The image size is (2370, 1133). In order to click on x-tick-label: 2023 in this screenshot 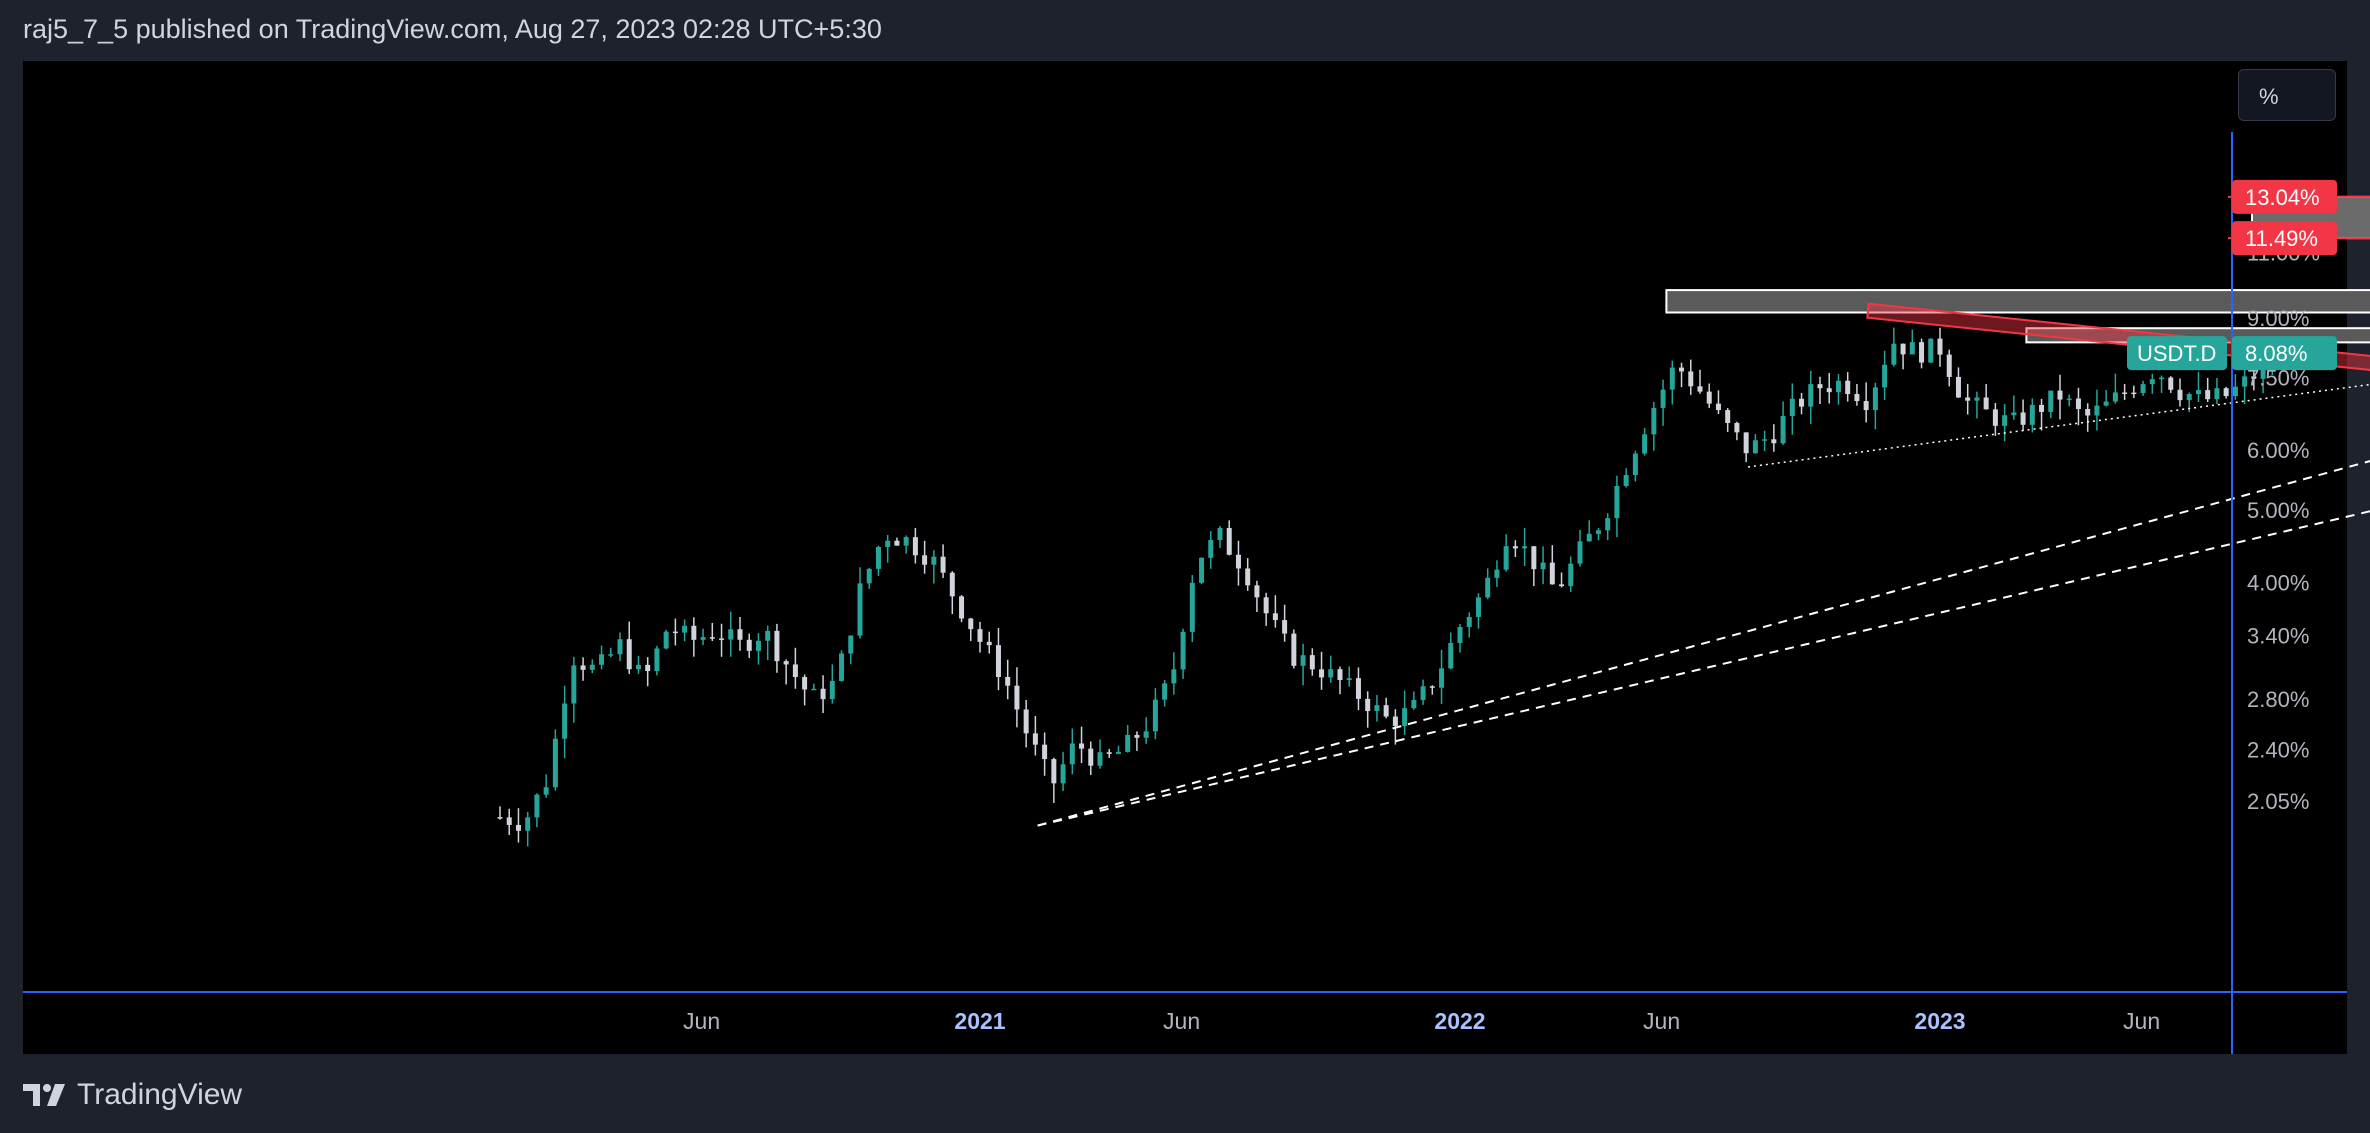, I will do `click(1939, 1021)`.